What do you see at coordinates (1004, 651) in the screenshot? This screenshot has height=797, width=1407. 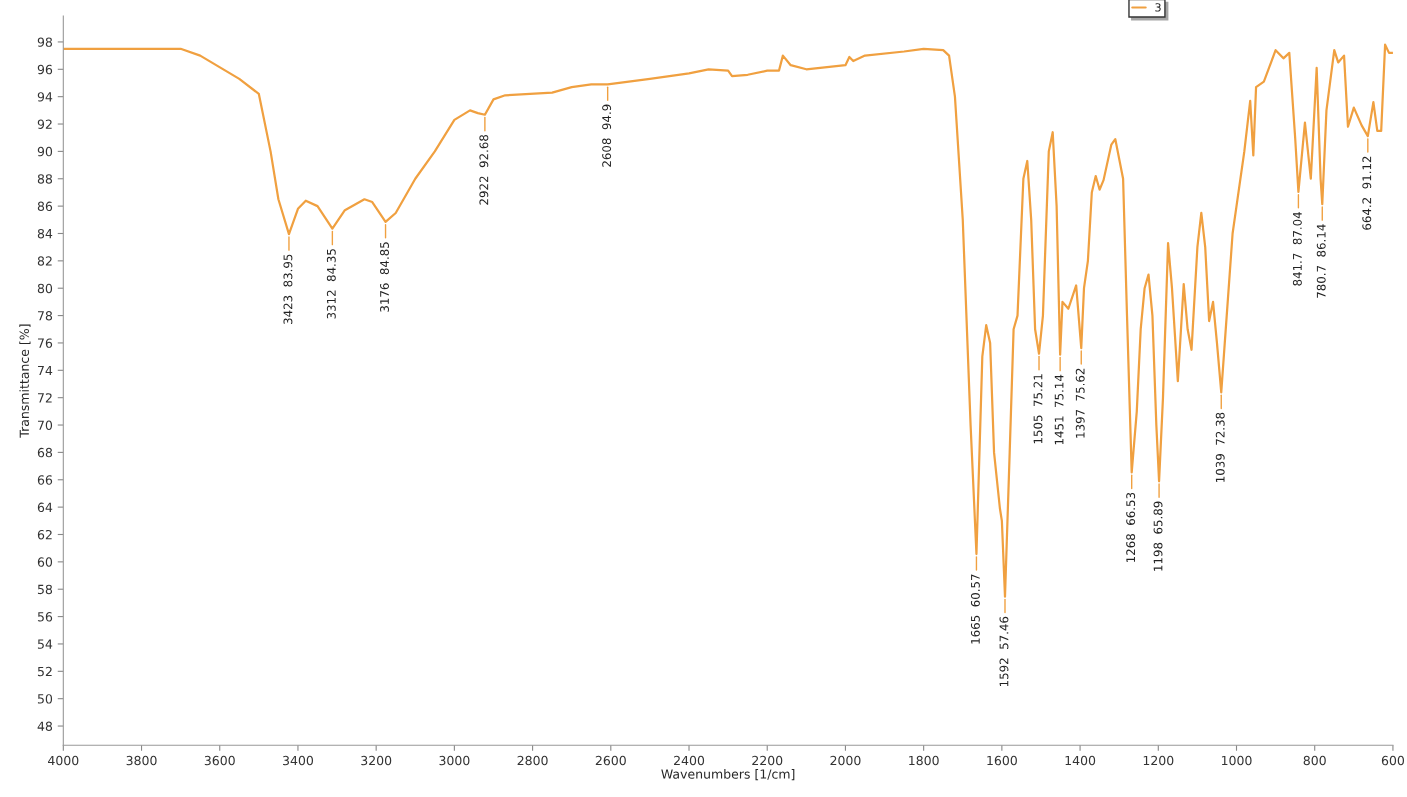 I see `annotation: 1592 57.46` at bounding box center [1004, 651].